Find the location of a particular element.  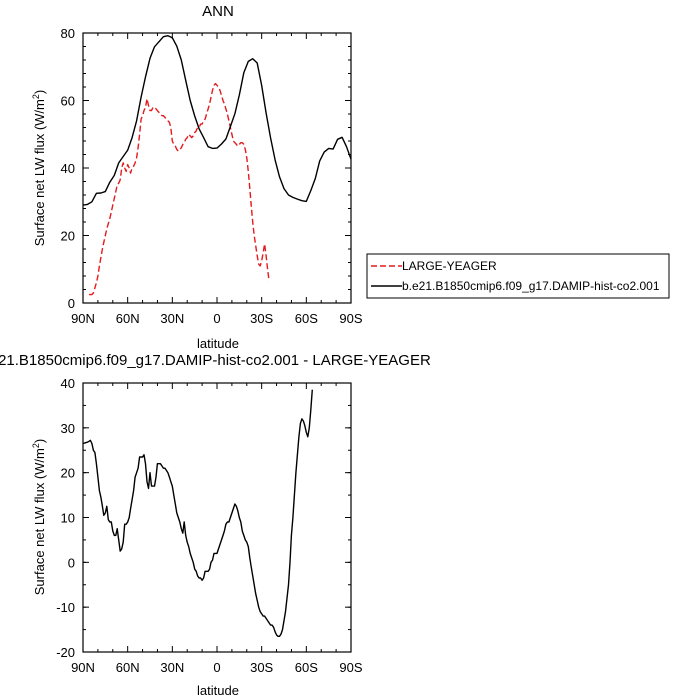

top-plot-frame is located at coordinates (217, 168).